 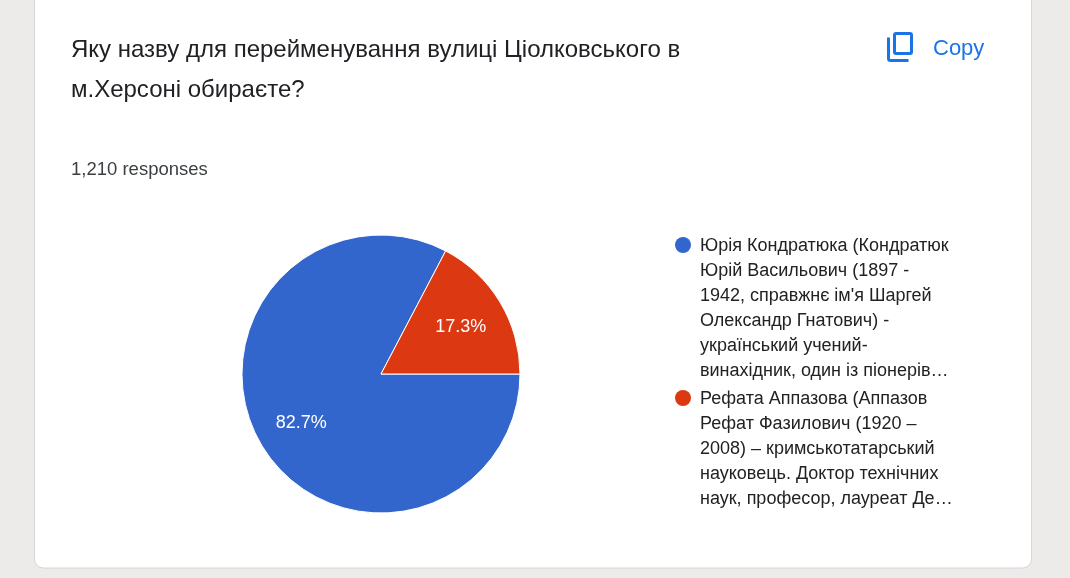 What do you see at coordinates (301, 422) in the screenshot?
I see `data-label: 82.7%` at bounding box center [301, 422].